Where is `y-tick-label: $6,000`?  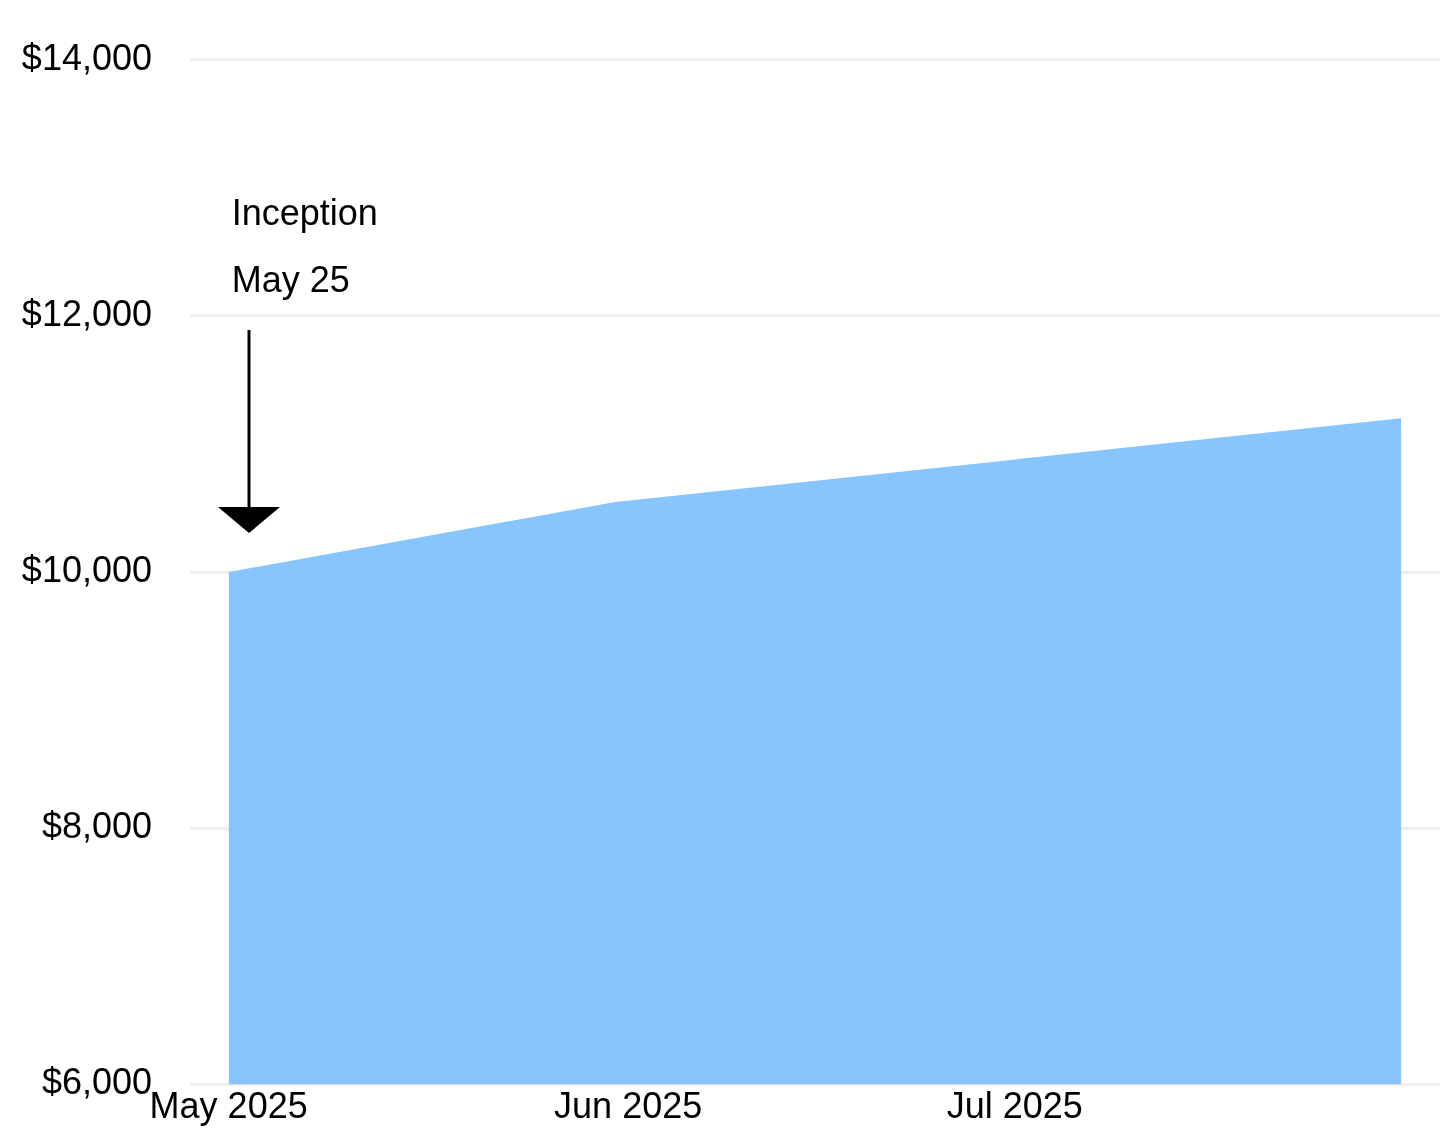 y-tick-label: $6,000 is located at coordinates (96, 1082).